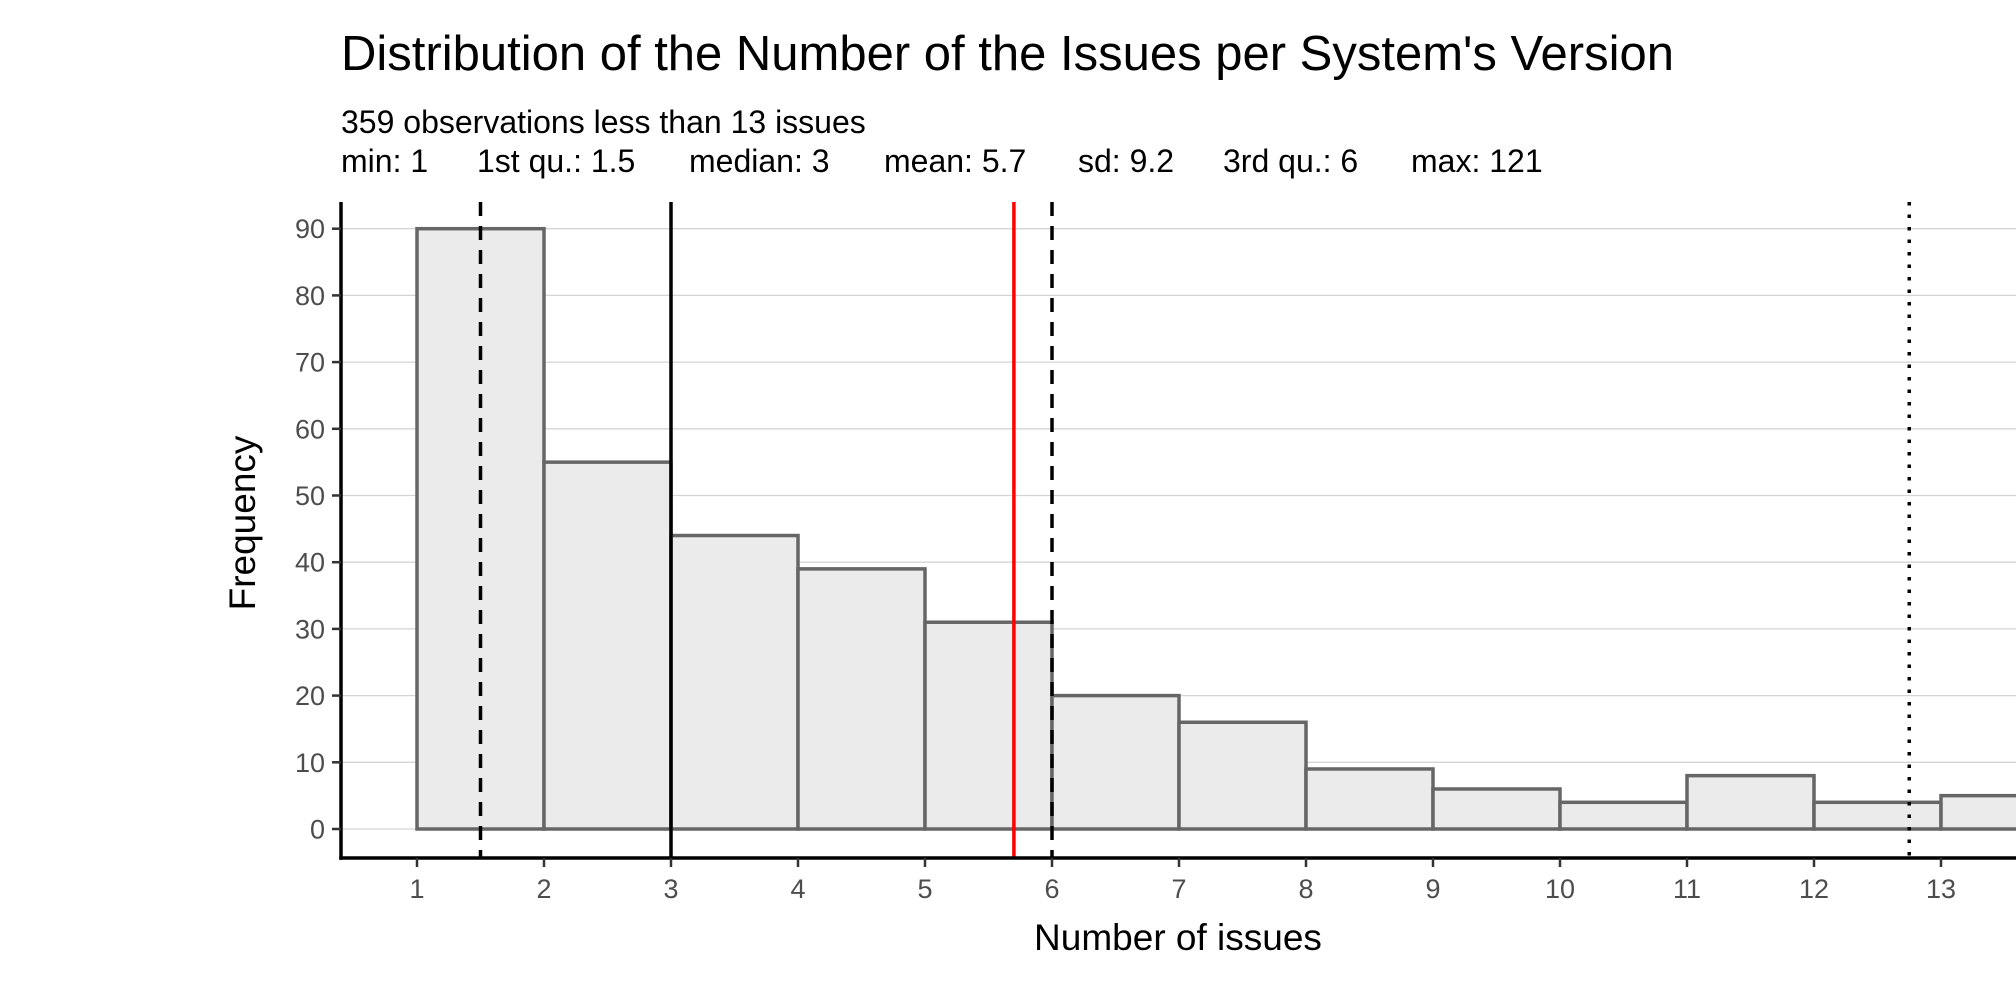 This screenshot has width=2016, height=1008. What do you see at coordinates (1305, 889) in the screenshot?
I see `x-tick-label-8: 8` at bounding box center [1305, 889].